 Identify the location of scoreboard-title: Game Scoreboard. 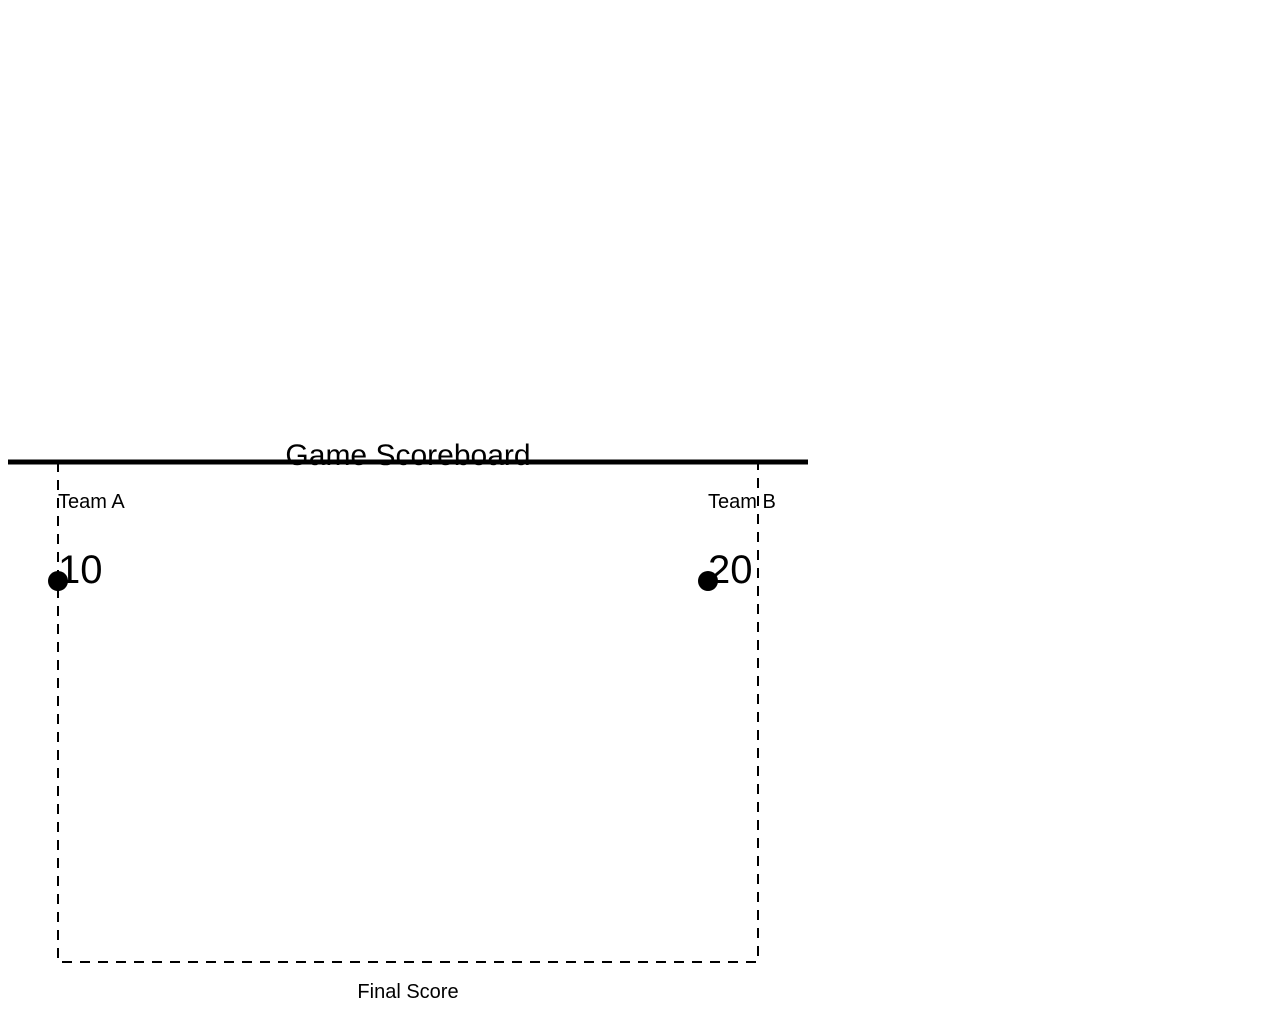
(407, 455).